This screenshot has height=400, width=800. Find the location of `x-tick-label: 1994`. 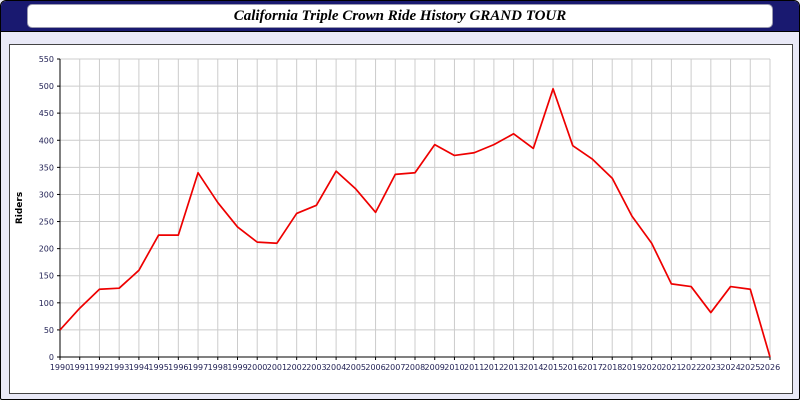

x-tick-label: 1994 is located at coordinates (139, 367).